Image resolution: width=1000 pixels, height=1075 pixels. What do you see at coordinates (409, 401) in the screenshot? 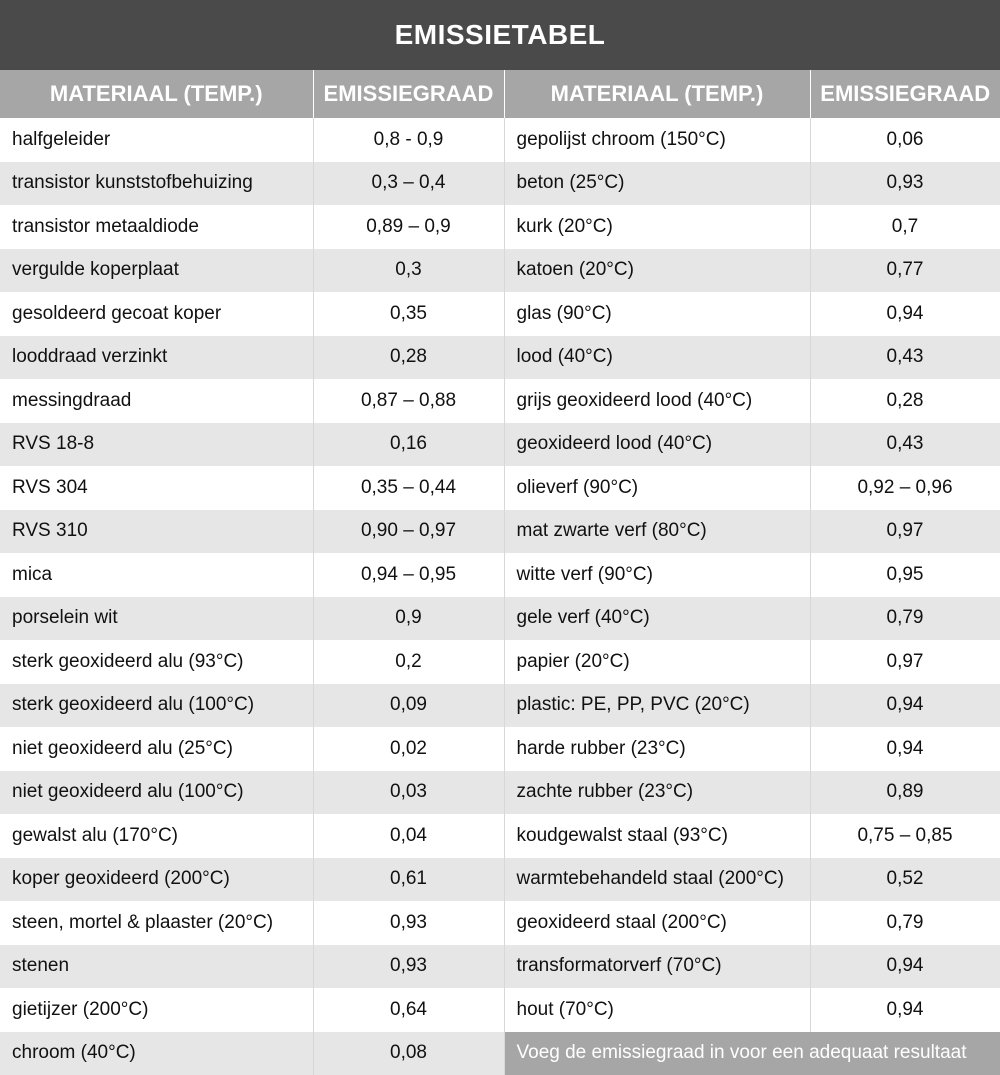
I see `emissivity-cell: 0,87 – 0,88` at bounding box center [409, 401].